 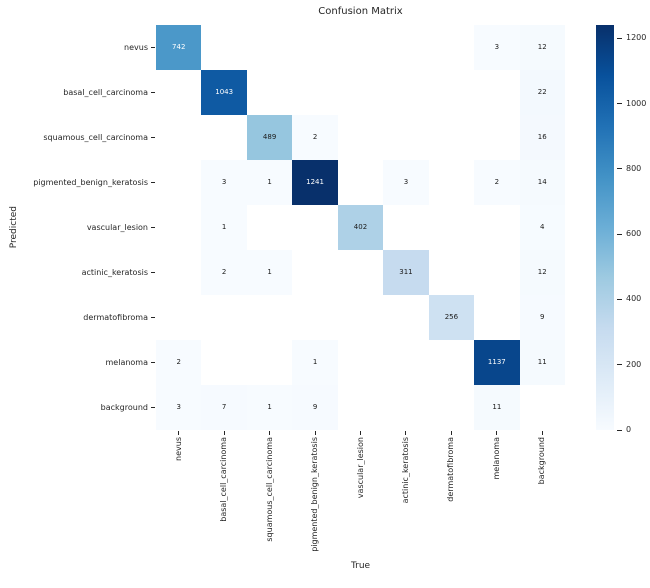 What do you see at coordinates (224, 479) in the screenshot?
I see `x-tick-label: basal_cell_carcinoma` at bounding box center [224, 479].